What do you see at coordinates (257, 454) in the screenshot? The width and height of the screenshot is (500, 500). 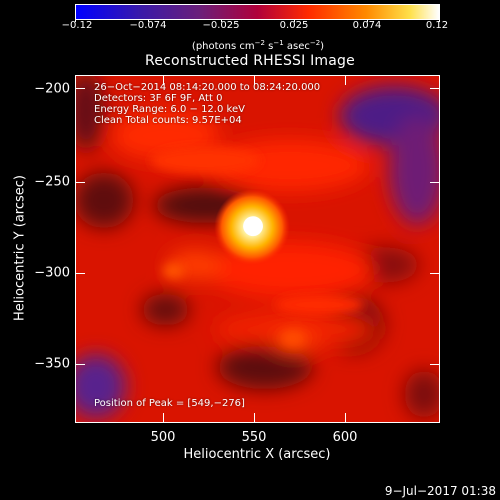 I see `x-axis-label: Heliocentric X (arcsec)` at bounding box center [257, 454].